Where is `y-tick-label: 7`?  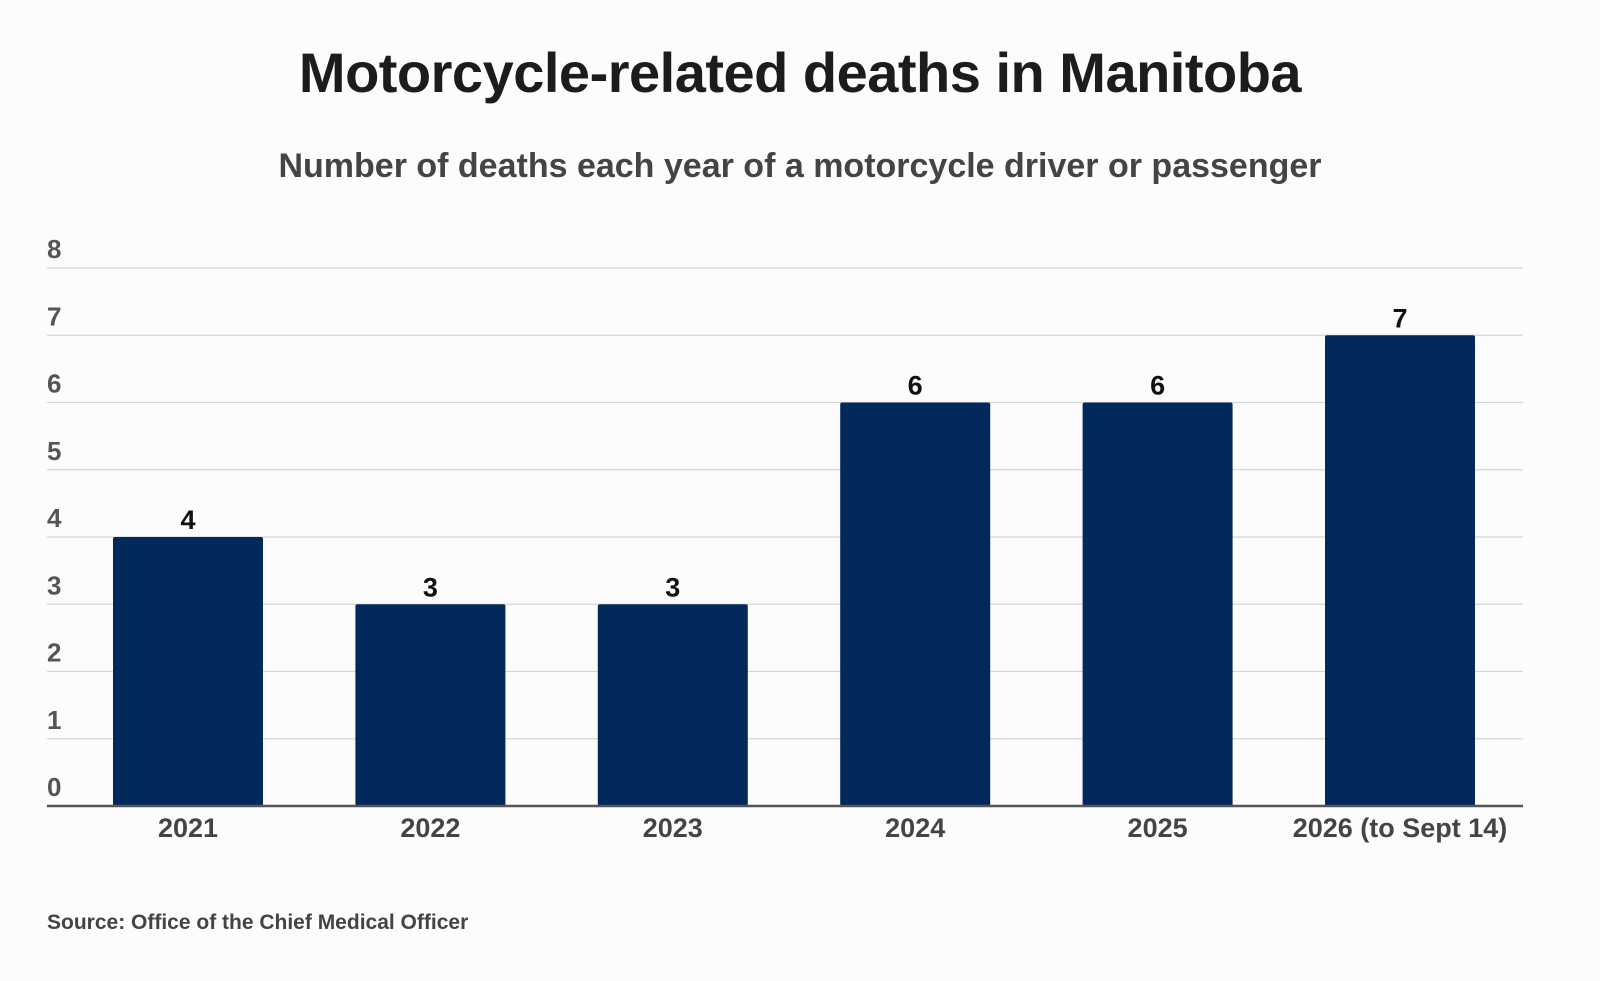
y-tick-label: 7 is located at coordinates (54, 316).